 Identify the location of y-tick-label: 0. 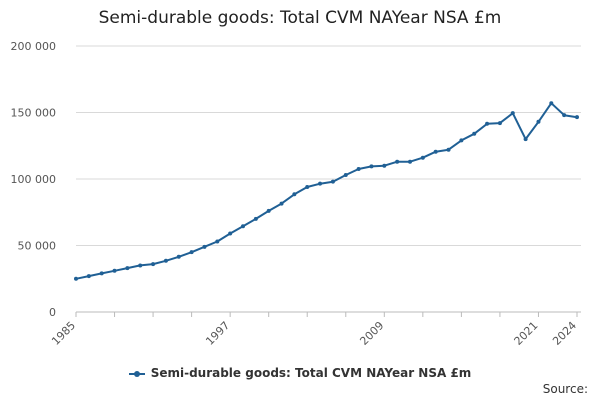
(52, 312).